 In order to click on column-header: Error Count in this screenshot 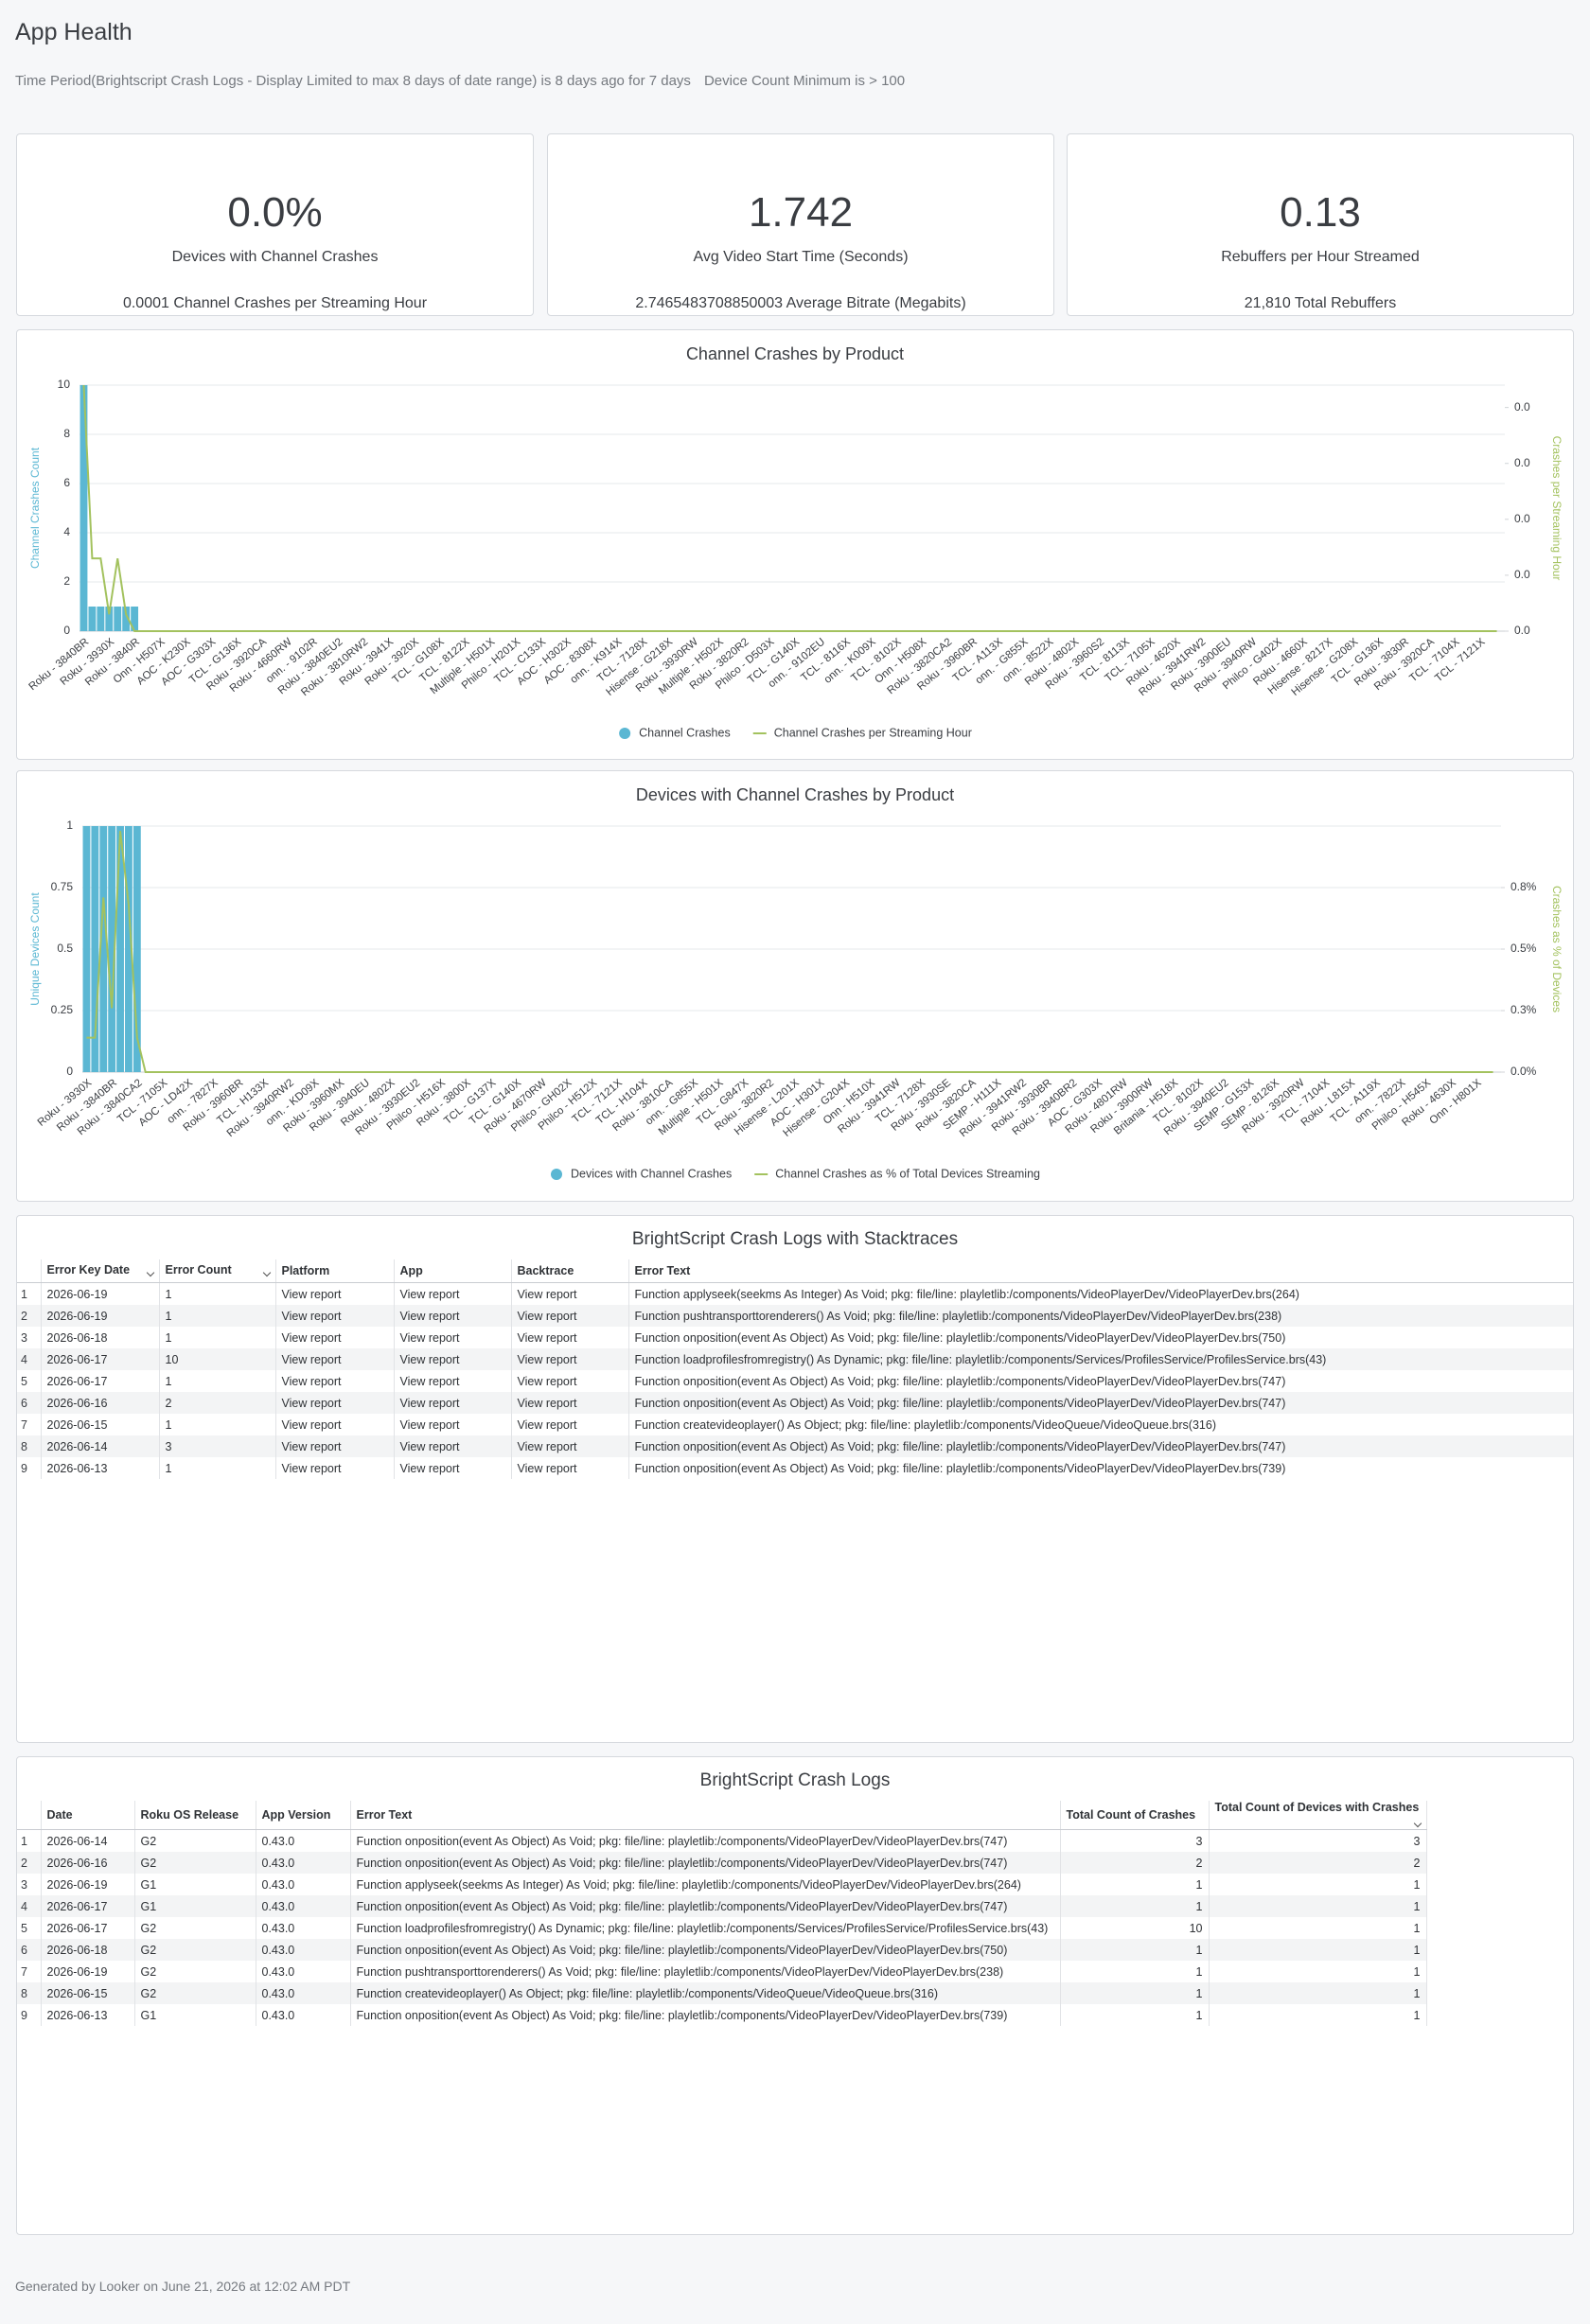, I will do `click(217, 1271)`.